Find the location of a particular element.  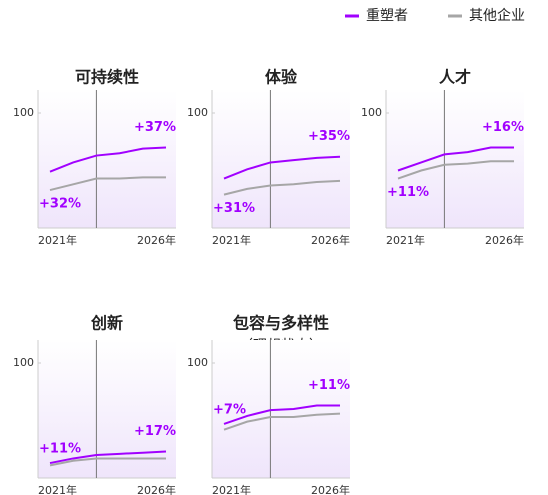

panel-title: 创新 is located at coordinates (106, 323).